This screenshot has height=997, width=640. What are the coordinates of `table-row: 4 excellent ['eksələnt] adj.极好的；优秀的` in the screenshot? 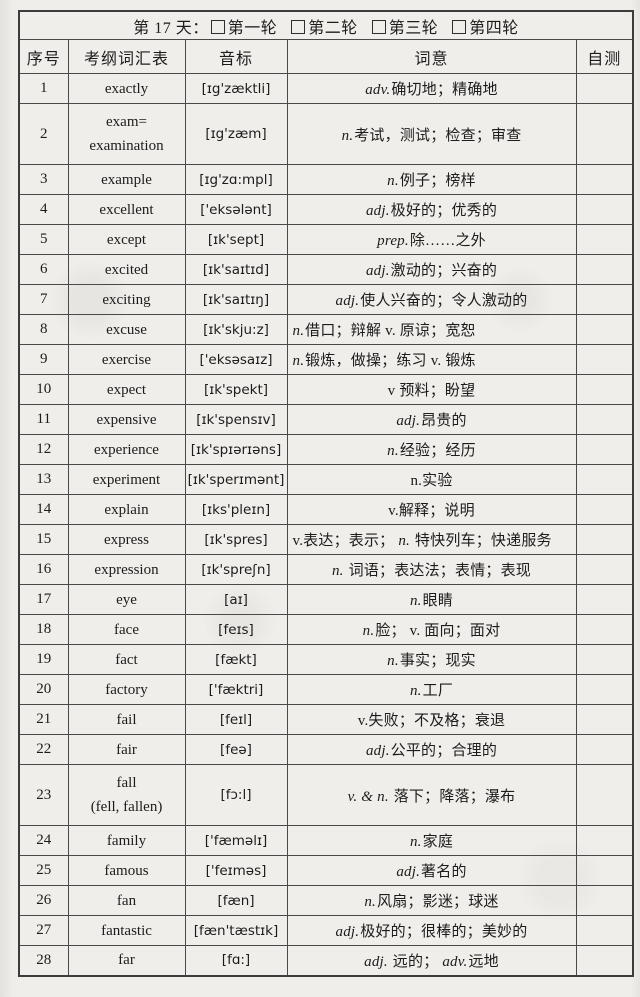 It's located at (326, 209).